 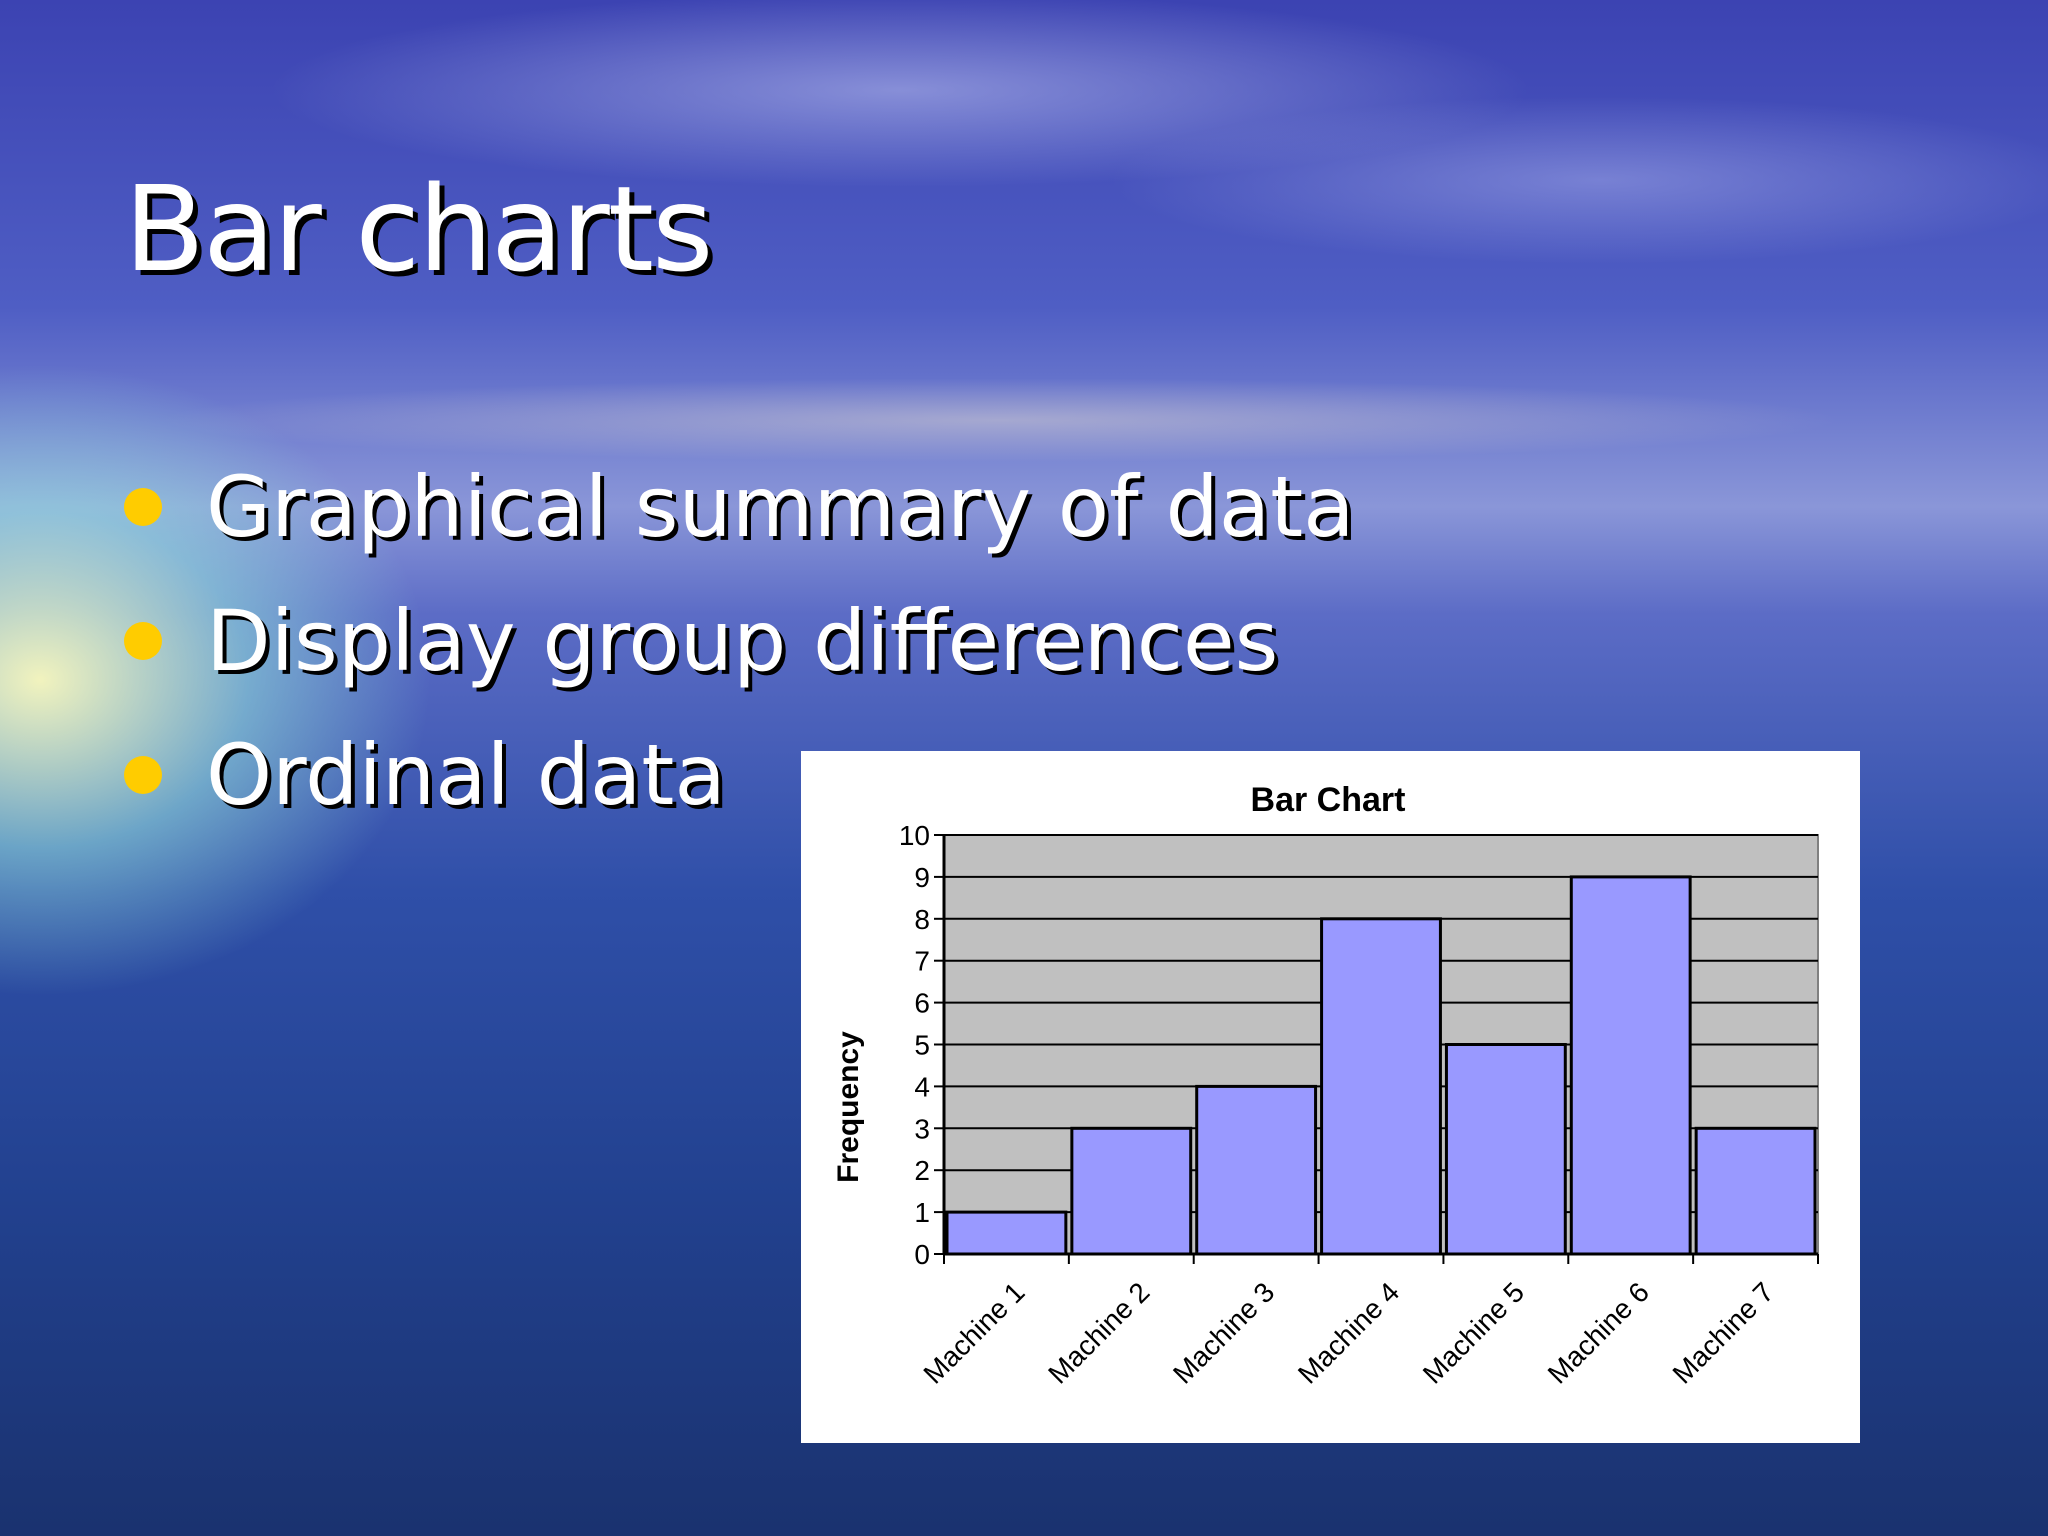 I want to click on y-tick-label: 0, so click(x=922, y=1254).